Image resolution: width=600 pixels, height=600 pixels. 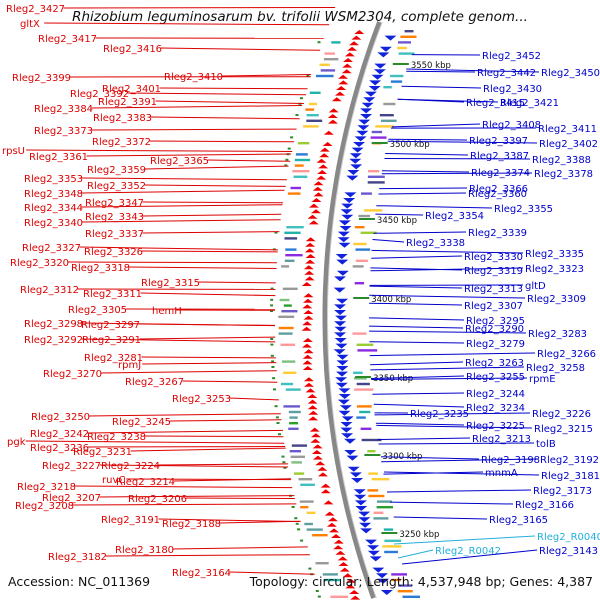 I want to click on accession-label: Accession: NC_011369, so click(x=79, y=581).